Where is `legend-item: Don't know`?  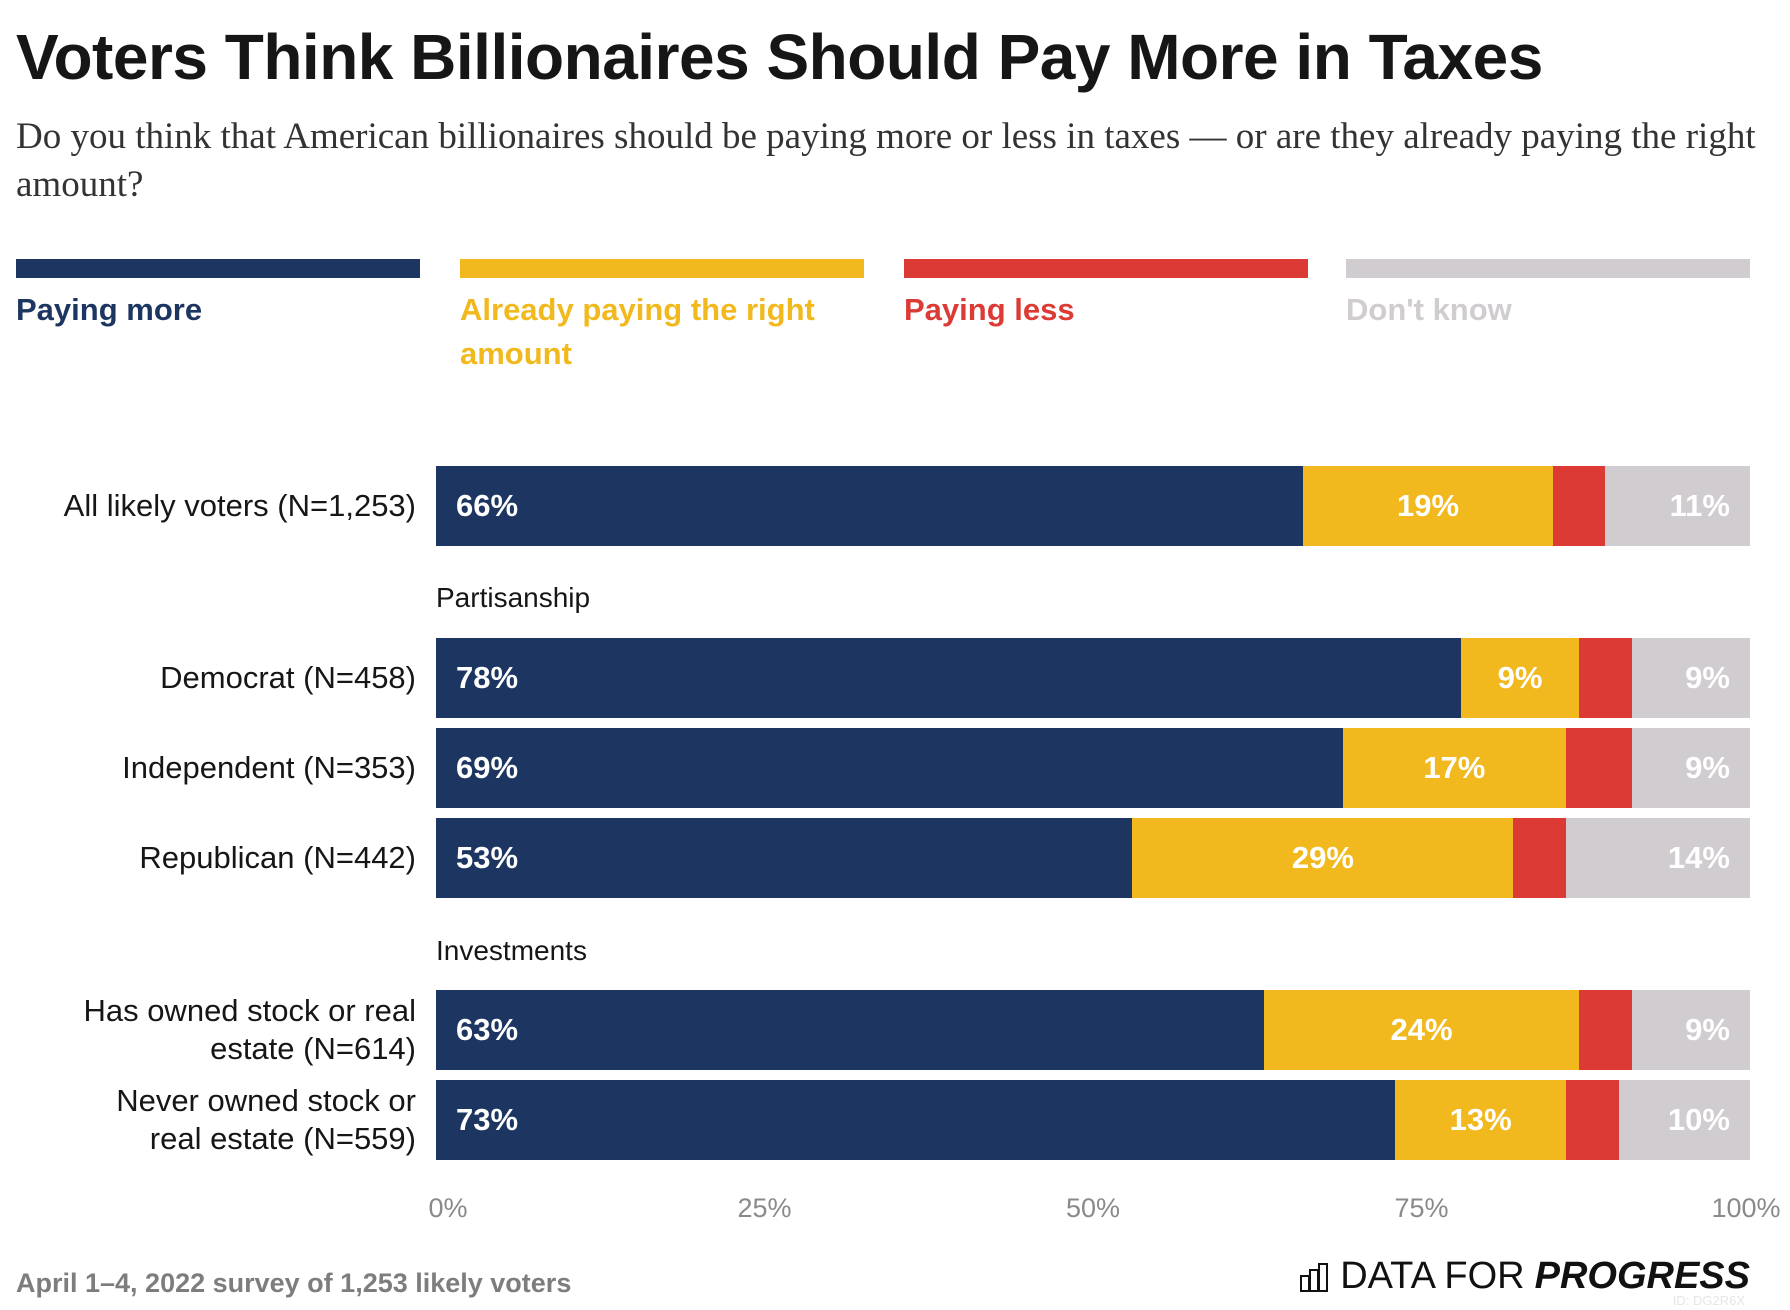 legend-item: Don't know is located at coordinates (1548, 295).